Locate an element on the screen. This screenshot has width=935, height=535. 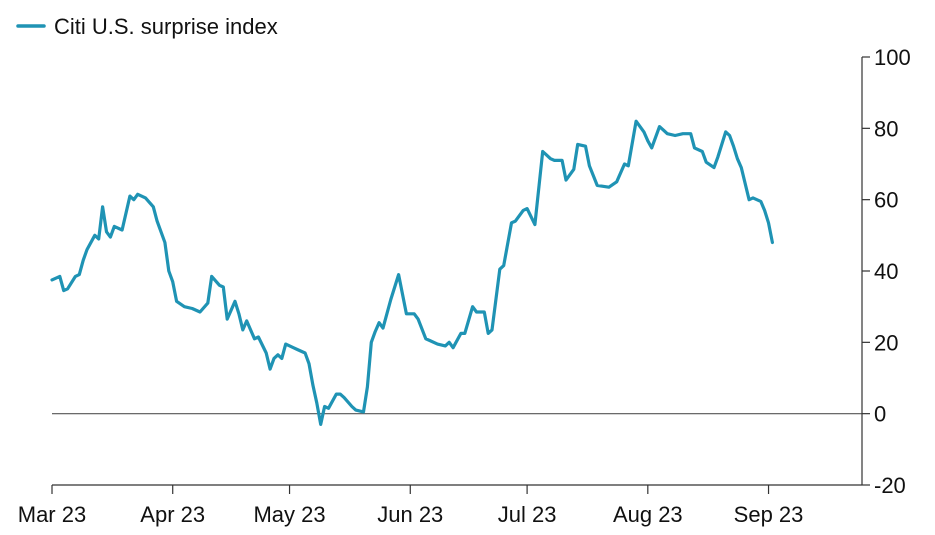
y-tick-label: 60 is located at coordinates (886, 200).